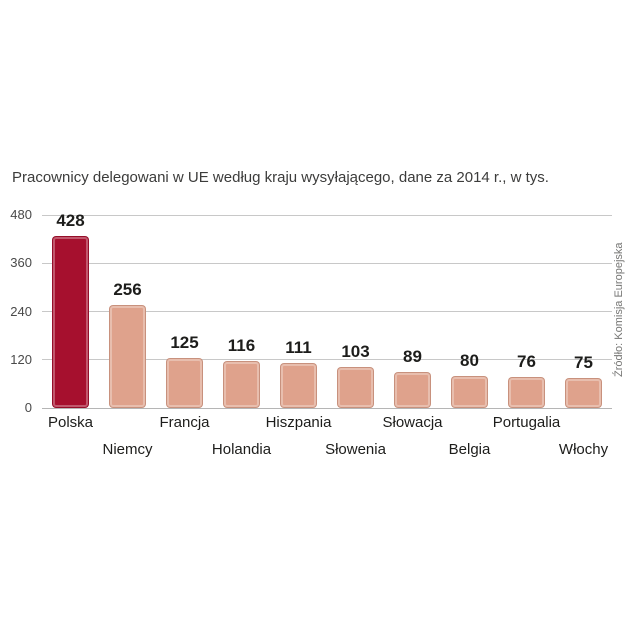  I want to click on category-label: Słowenia, so click(355, 449).